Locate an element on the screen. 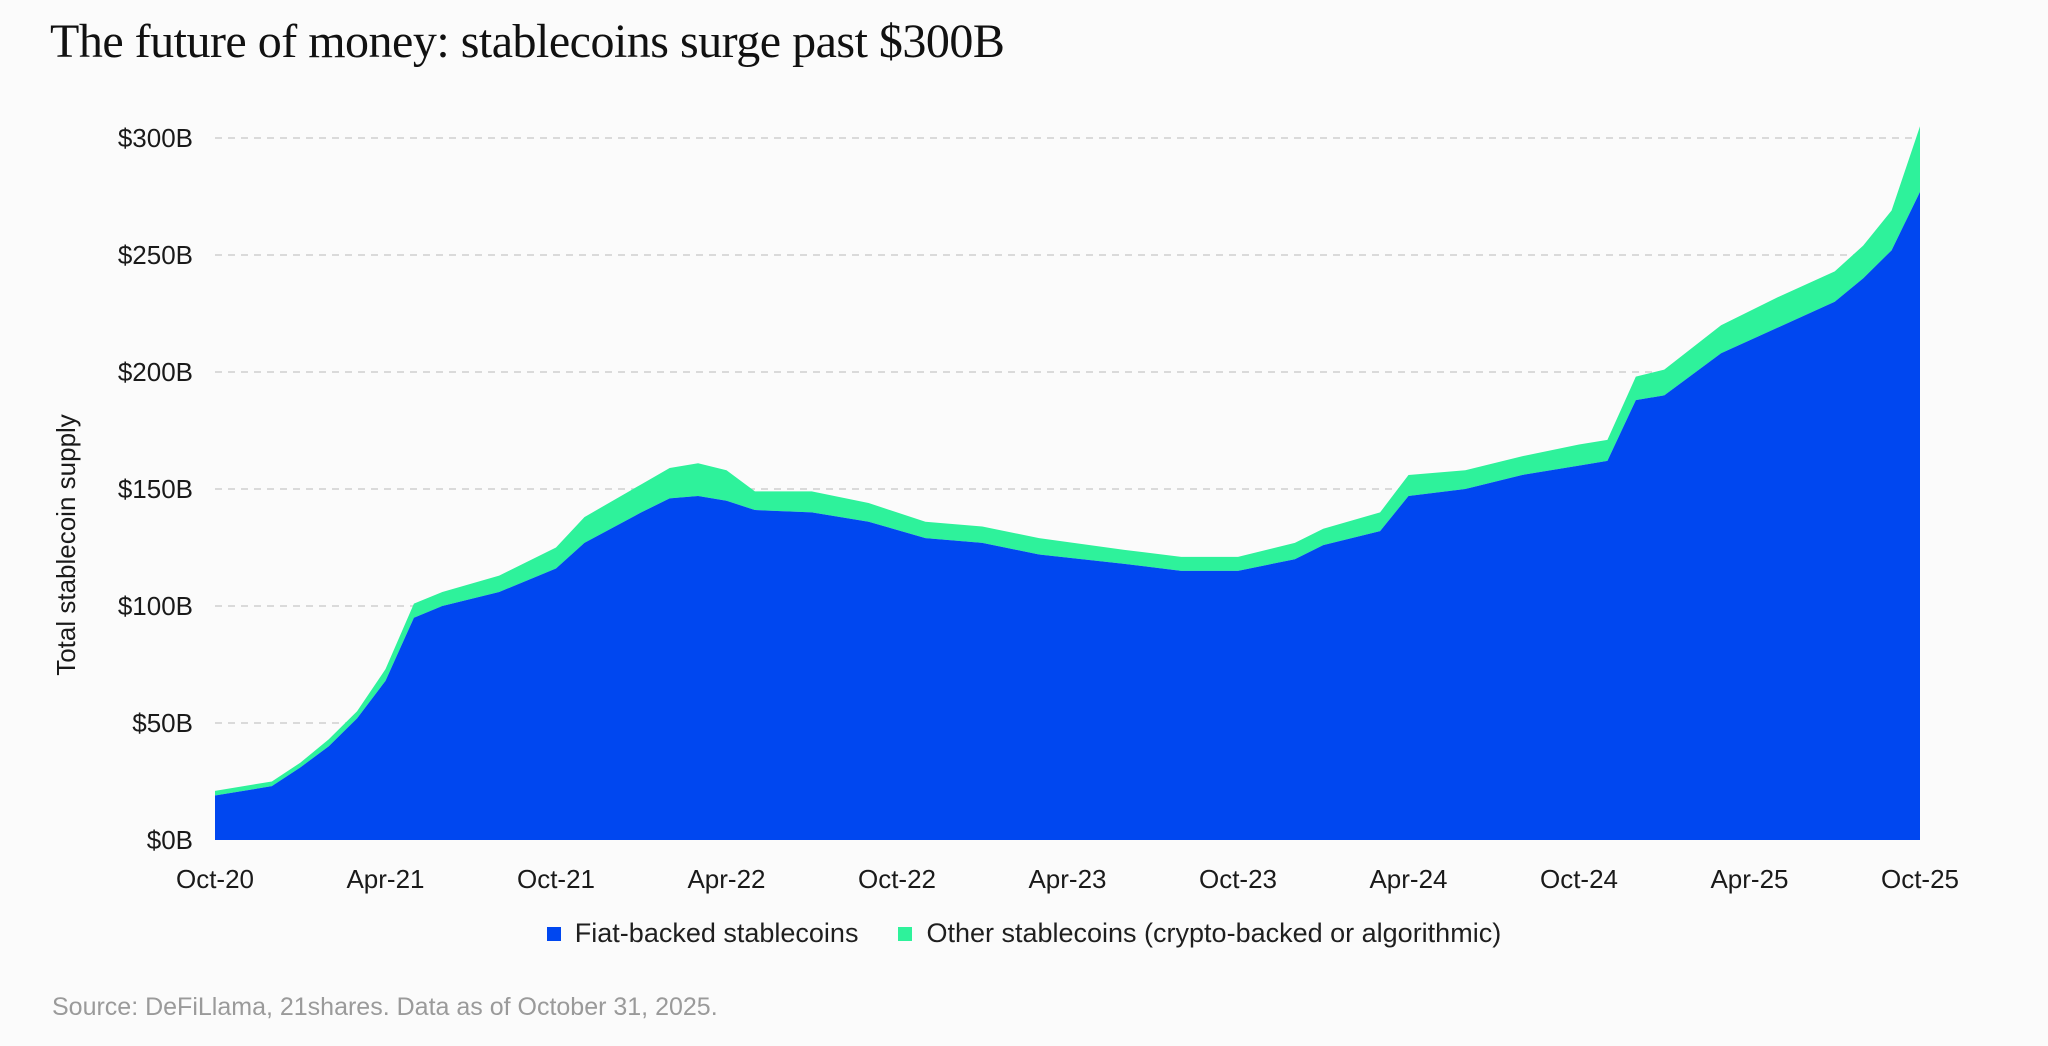 Image resolution: width=2048 pixels, height=1046 pixels. x-tick-label: Apr-23 is located at coordinates (1067, 879).